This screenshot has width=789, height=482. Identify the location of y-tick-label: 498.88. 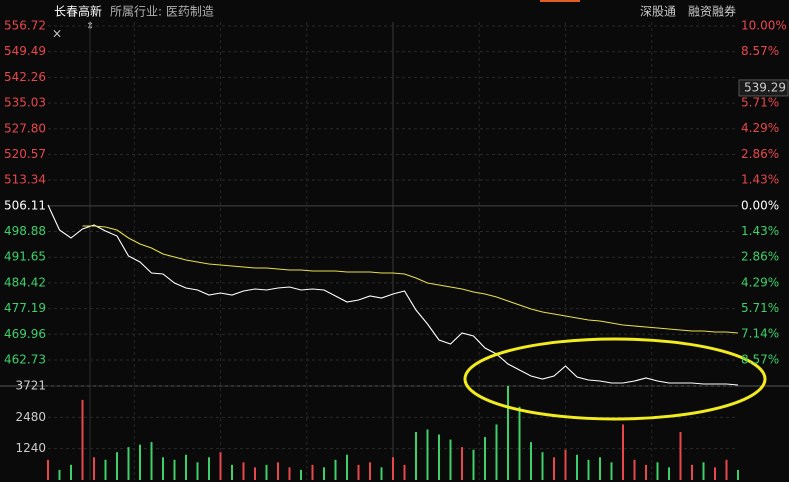
(25, 231).